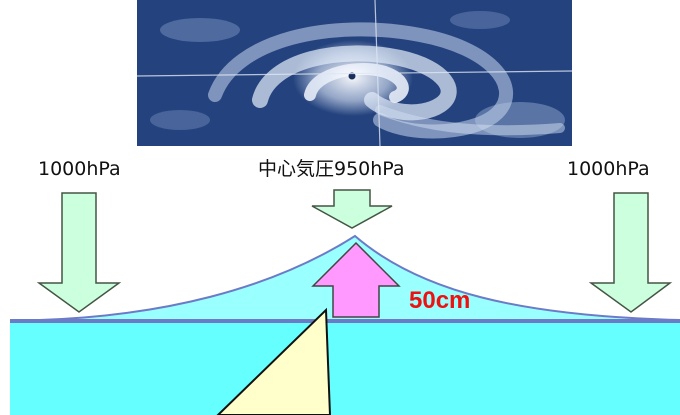  Describe the element at coordinates (331, 169) in the screenshot. I see `center-pressure-label: 中心気圧950hPa` at that location.